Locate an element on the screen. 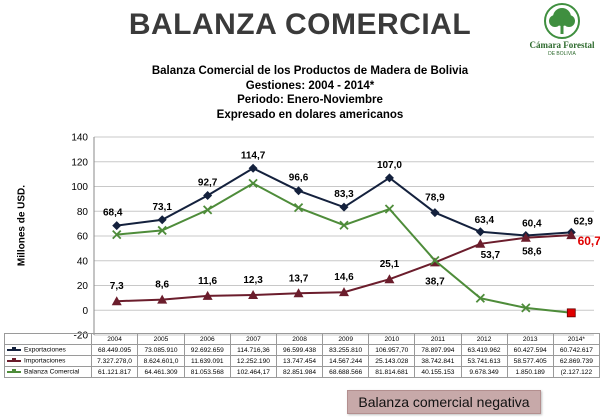 The height and width of the screenshot is (417, 600). x-tick-label: 2008 is located at coordinates (299, 339).